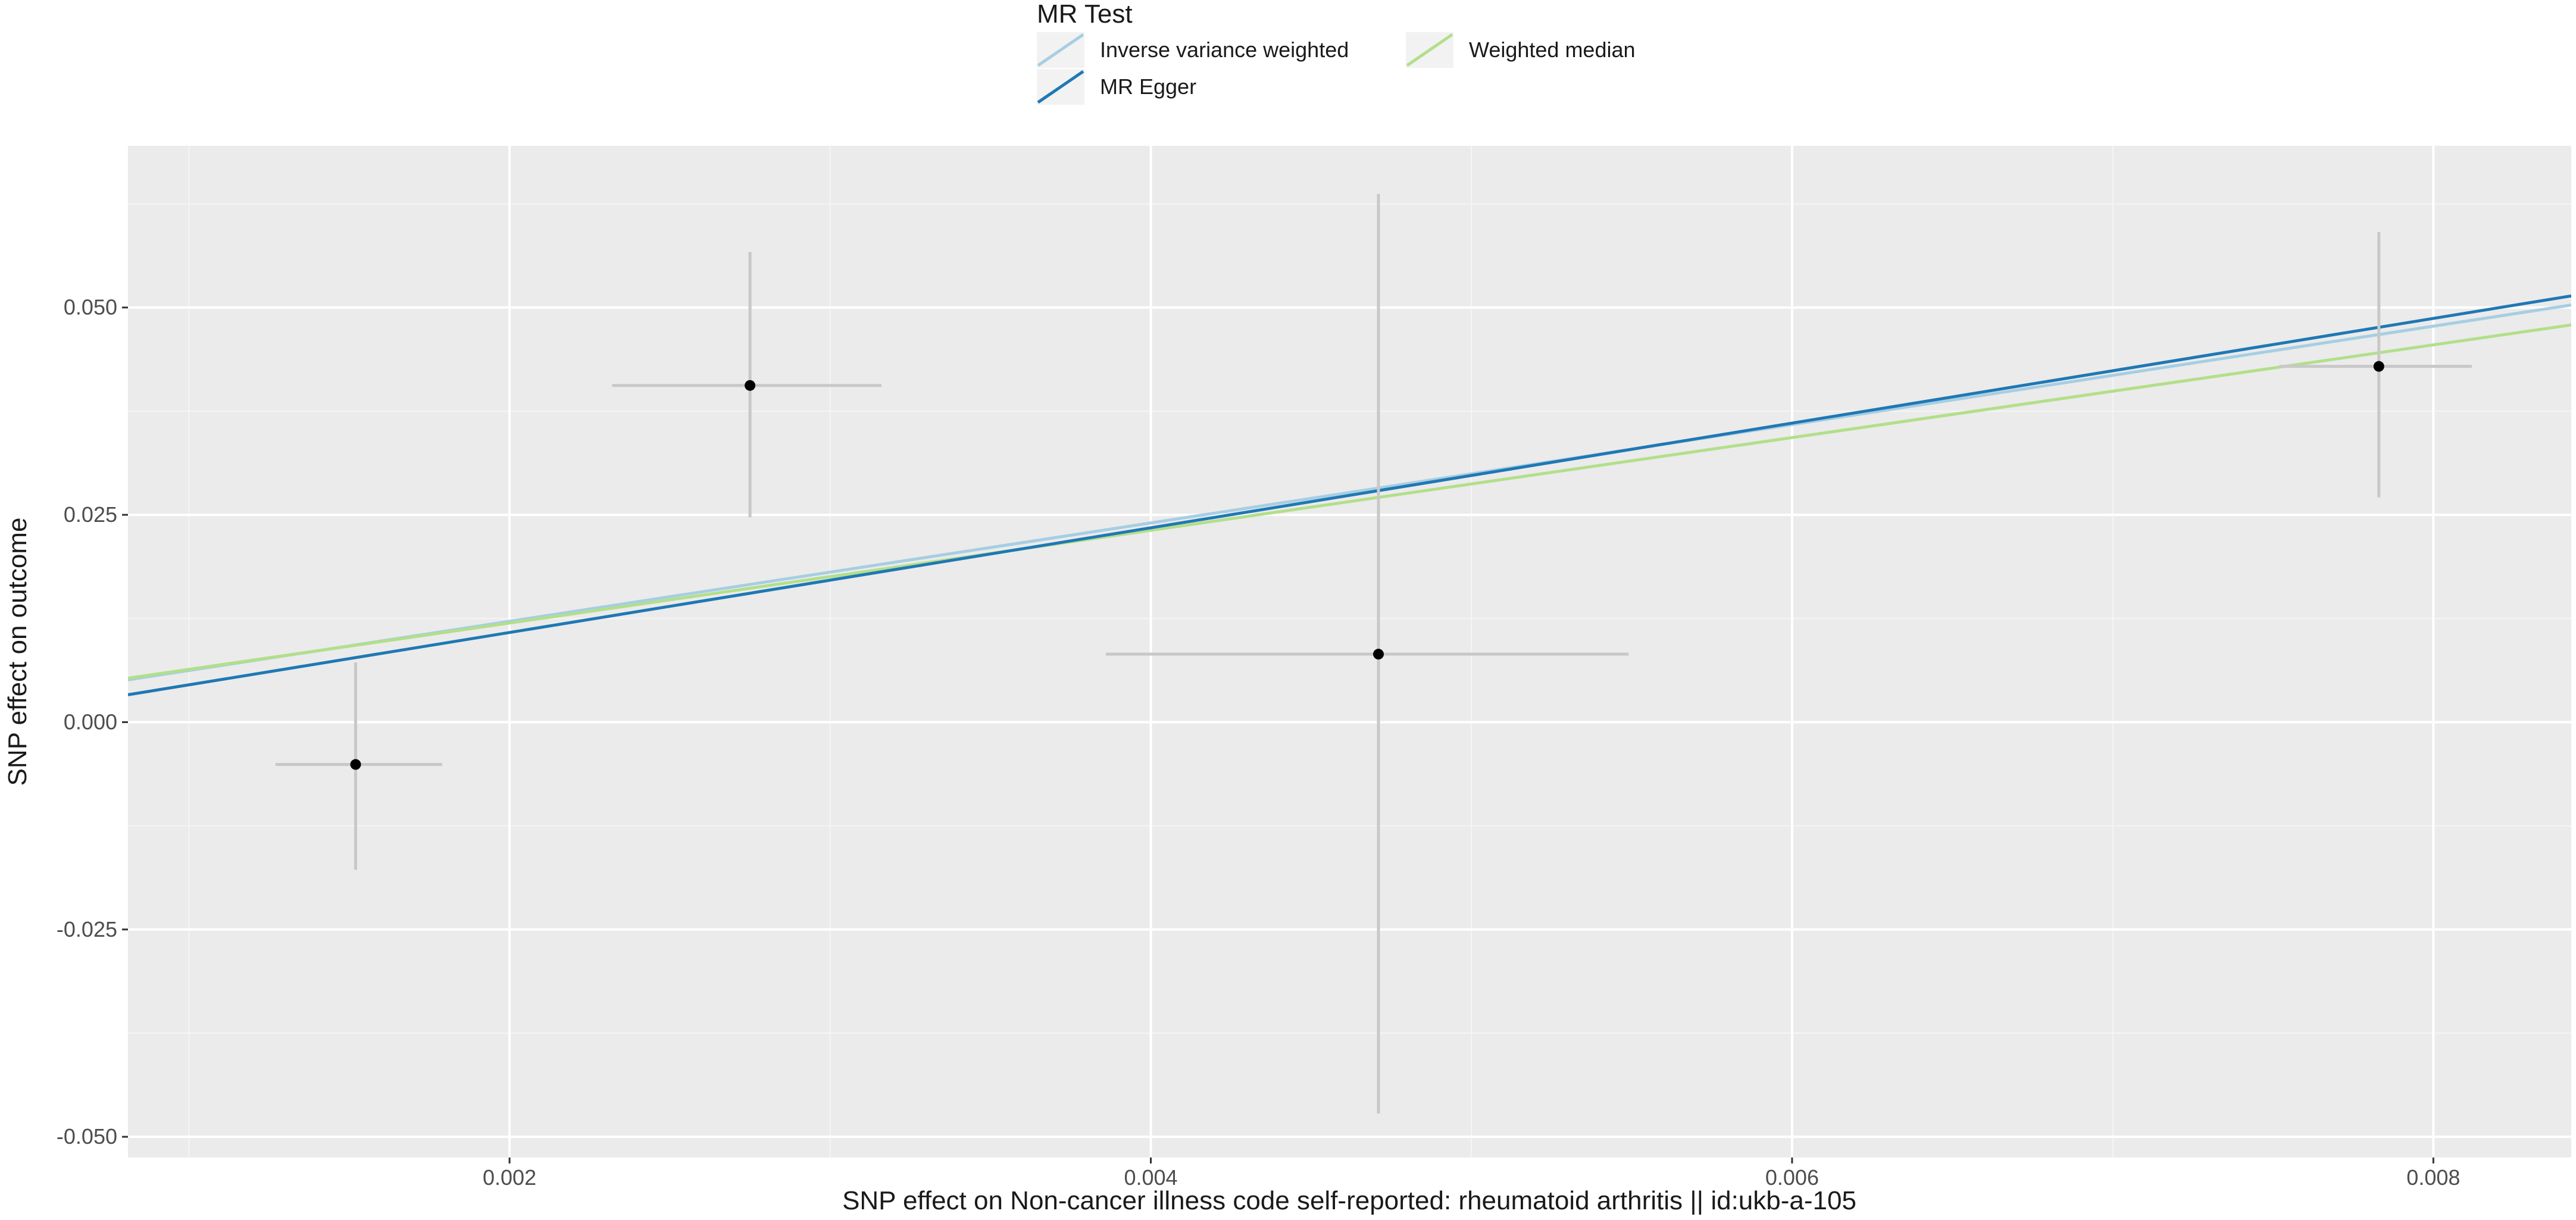 The image size is (2576, 1220). Describe the element at coordinates (1085, 14) in the screenshot. I see `legend-title: MR Test` at that location.